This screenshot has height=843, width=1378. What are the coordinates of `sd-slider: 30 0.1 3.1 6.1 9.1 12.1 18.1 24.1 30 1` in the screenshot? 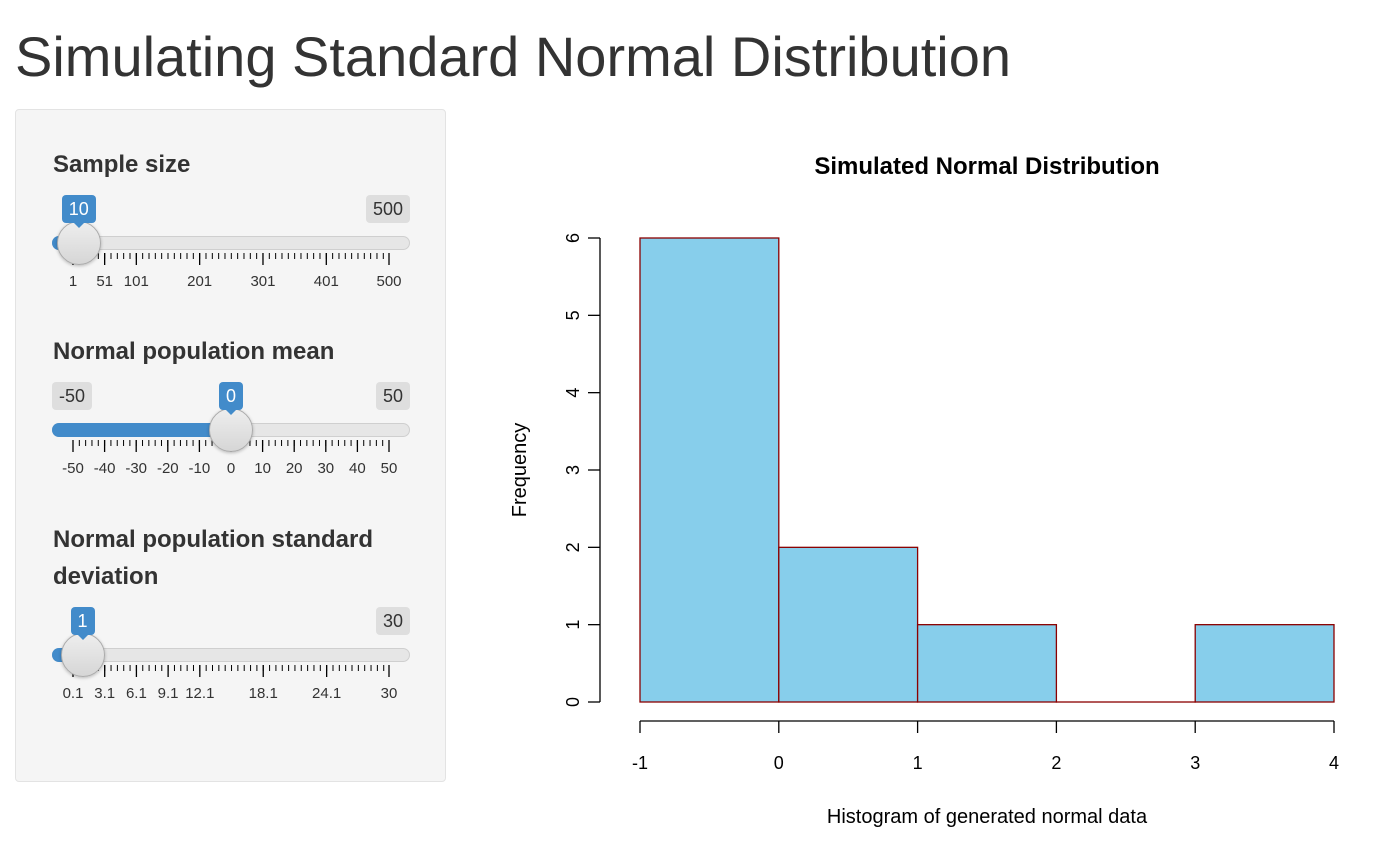 It's located at (231, 662).